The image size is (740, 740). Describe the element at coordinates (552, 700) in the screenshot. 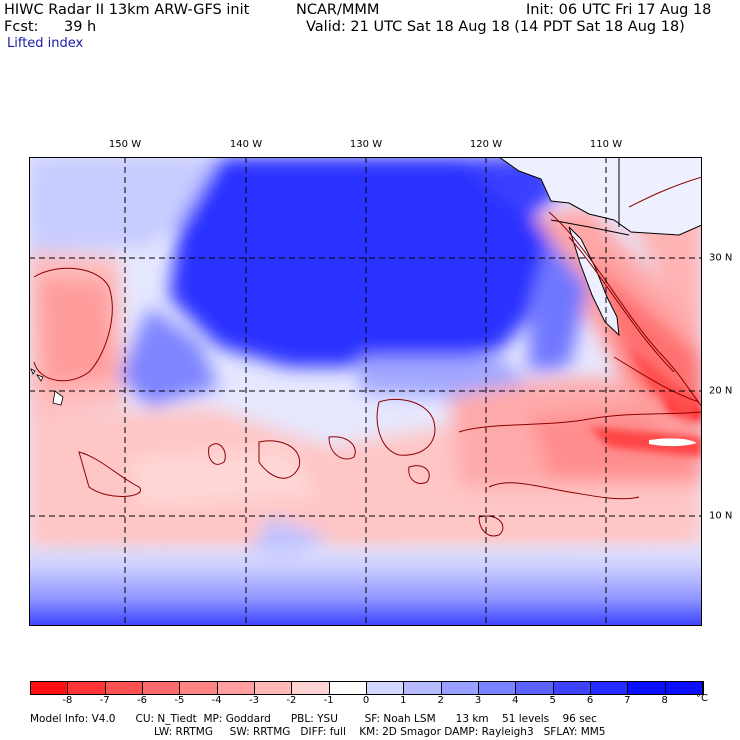

I see `legend-tick-label: 5` at that location.